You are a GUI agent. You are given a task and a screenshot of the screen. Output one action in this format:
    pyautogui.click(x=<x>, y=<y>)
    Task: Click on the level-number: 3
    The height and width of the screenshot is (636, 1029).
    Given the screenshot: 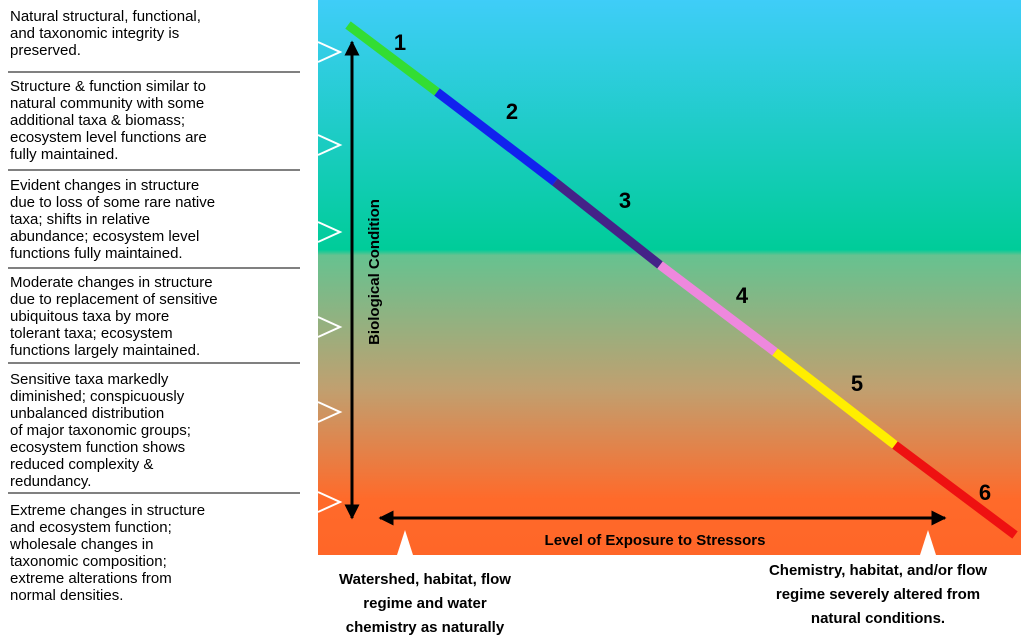 What is the action you would take?
    pyautogui.click(x=625, y=200)
    